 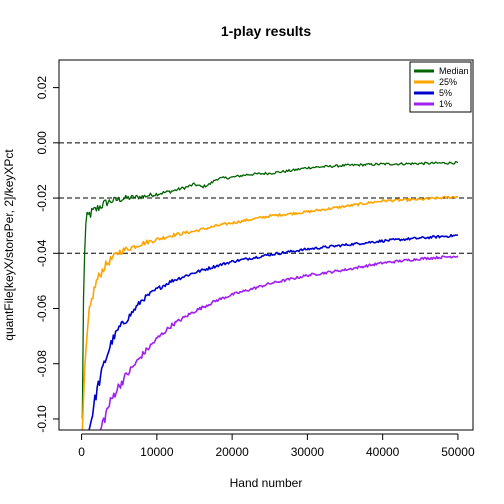 What do you see at coordinates (42, 253) in the screenshot?
I see `y-tick-label: -0.04` at bounding box center [42, 253].